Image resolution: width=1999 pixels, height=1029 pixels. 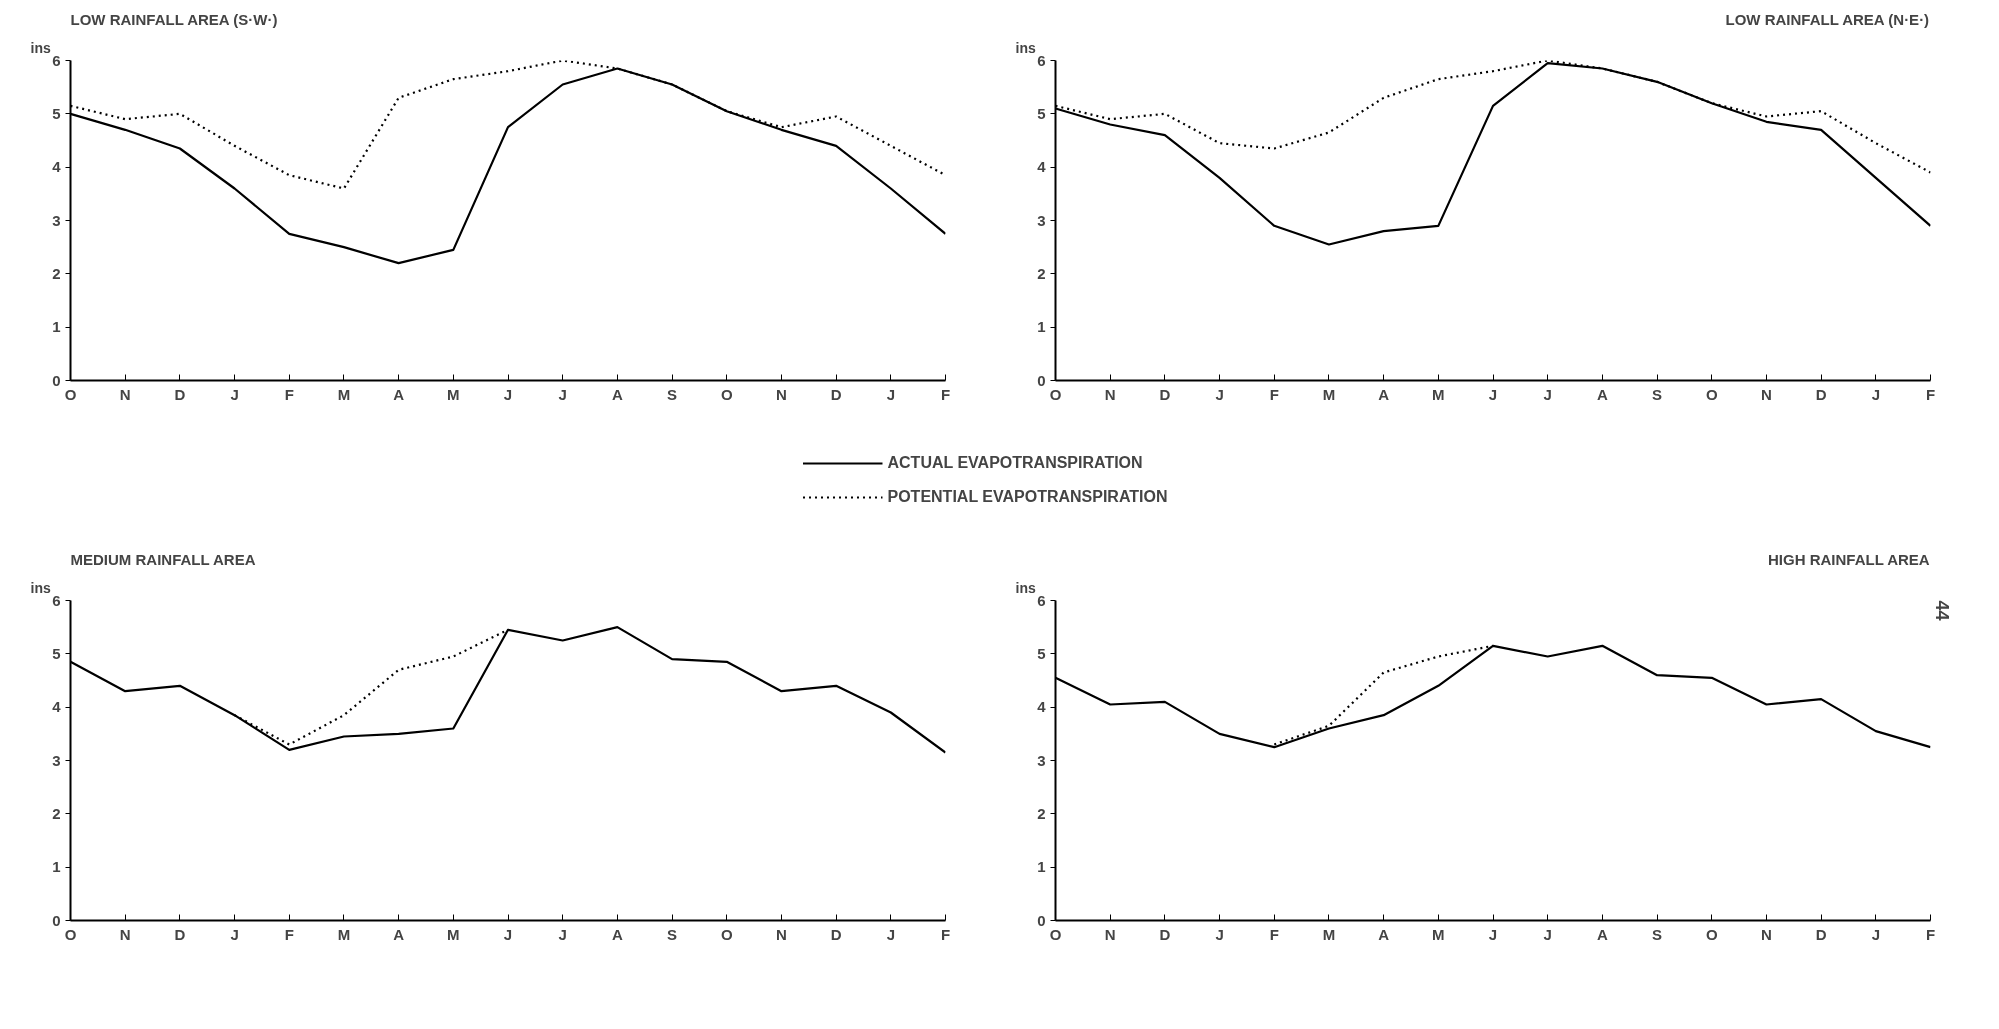 What do you see at coordinates (1027, 497) in the screenshot?
I see `legend-label: POTENTIAL EVAPOTRANSPIRATION` at bounding box center [1027, 497].